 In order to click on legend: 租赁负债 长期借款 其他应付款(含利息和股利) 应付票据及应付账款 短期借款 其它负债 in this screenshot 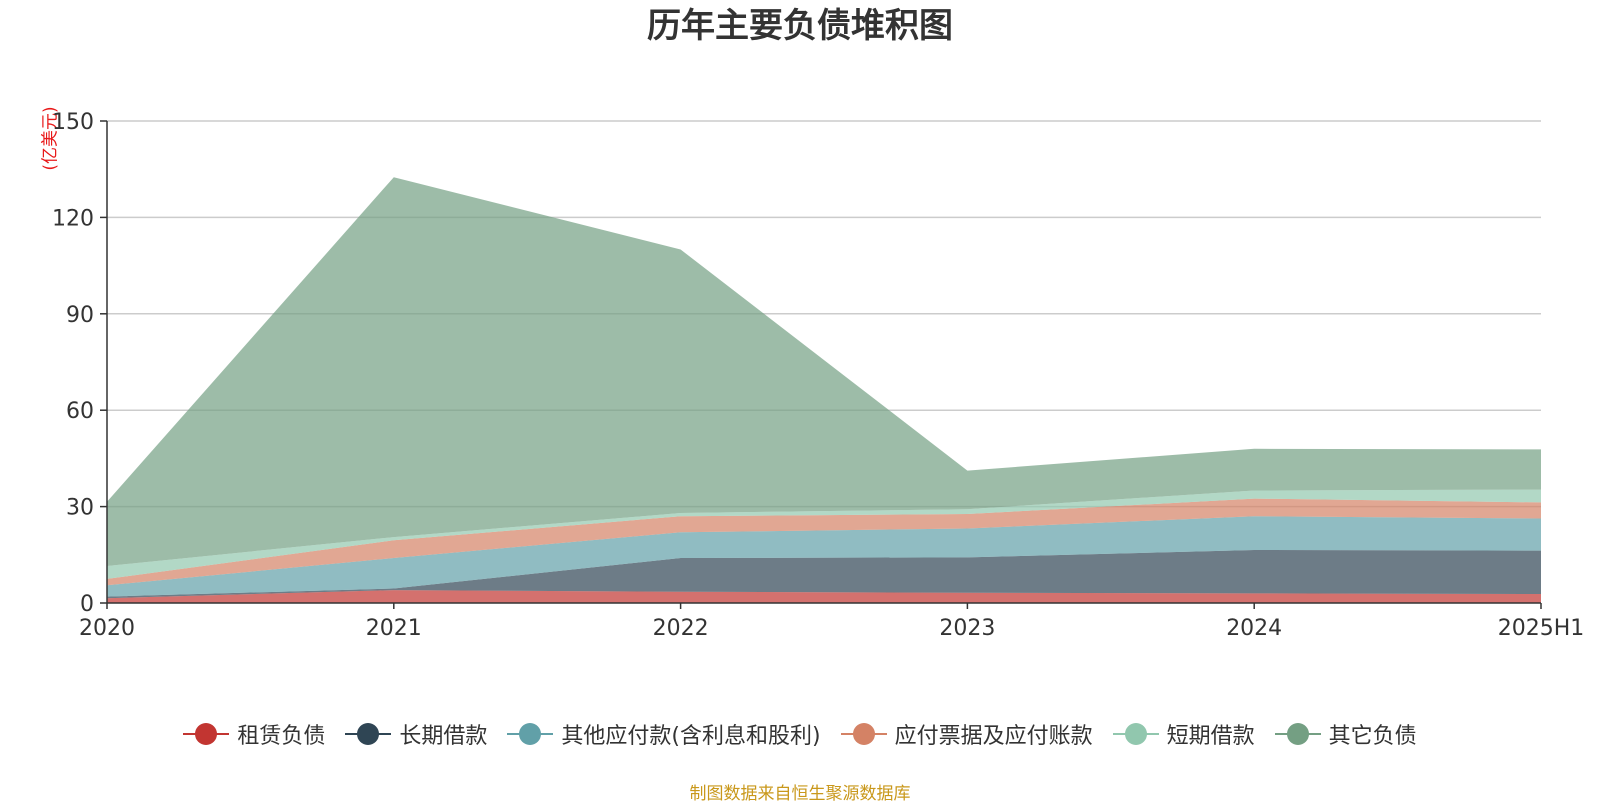, I will do `click(800, 734)`.